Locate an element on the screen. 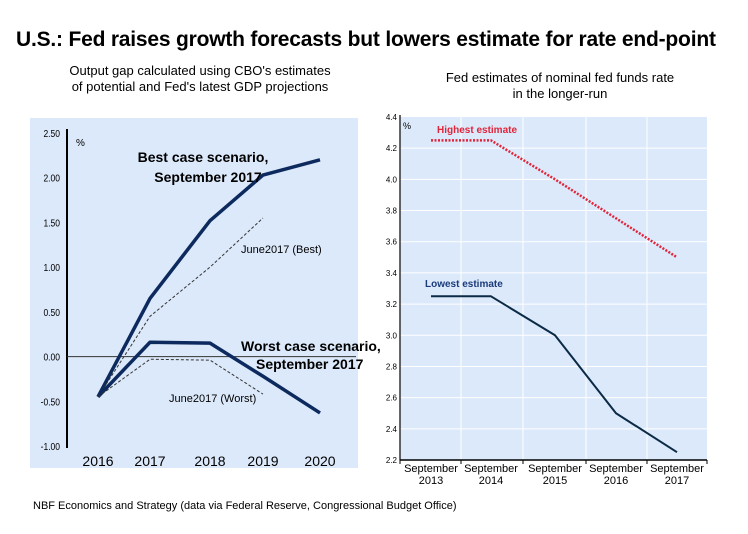 Image resolution: width=748 pixels, height=534 pixels. left-x-tick-label: 2017 is located at coordinates (149, 461).